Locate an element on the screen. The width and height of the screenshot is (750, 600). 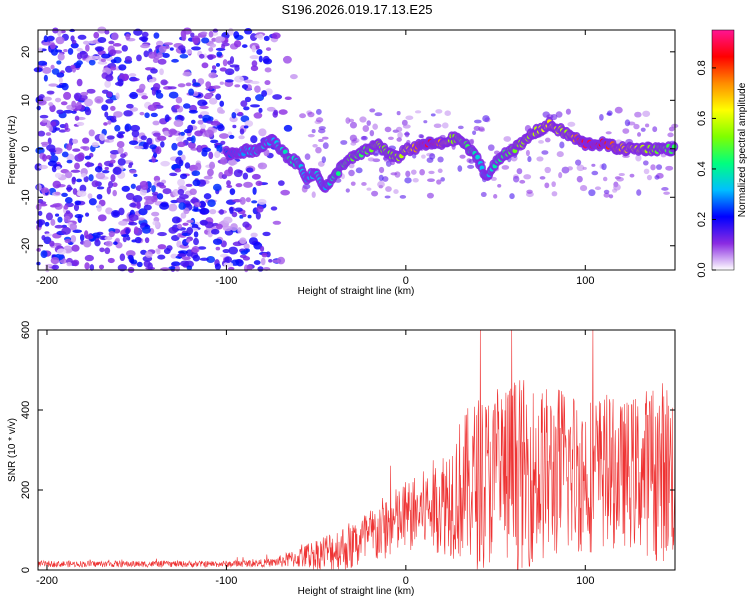
x-tick-label: 100 is located at coordinates (585, 581).